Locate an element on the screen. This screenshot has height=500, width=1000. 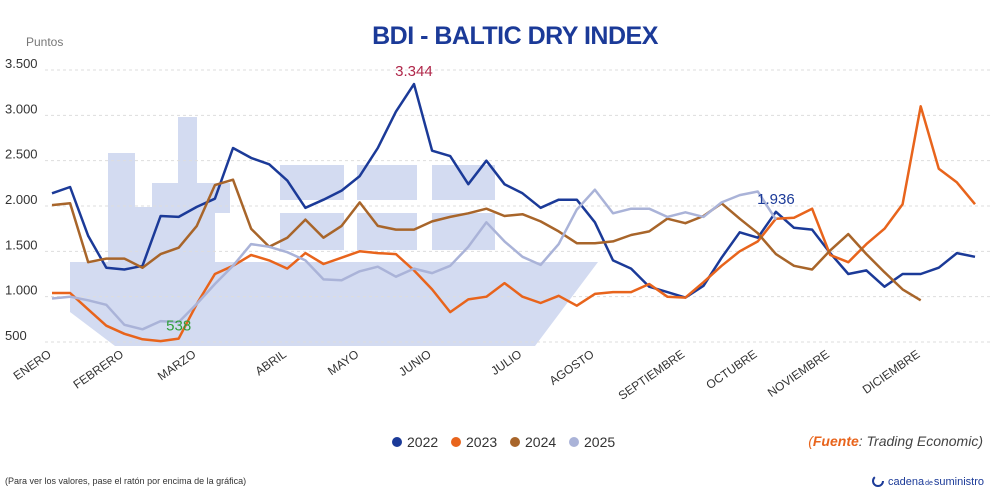
logo-part: cadena is located at coordinates (906, 482).